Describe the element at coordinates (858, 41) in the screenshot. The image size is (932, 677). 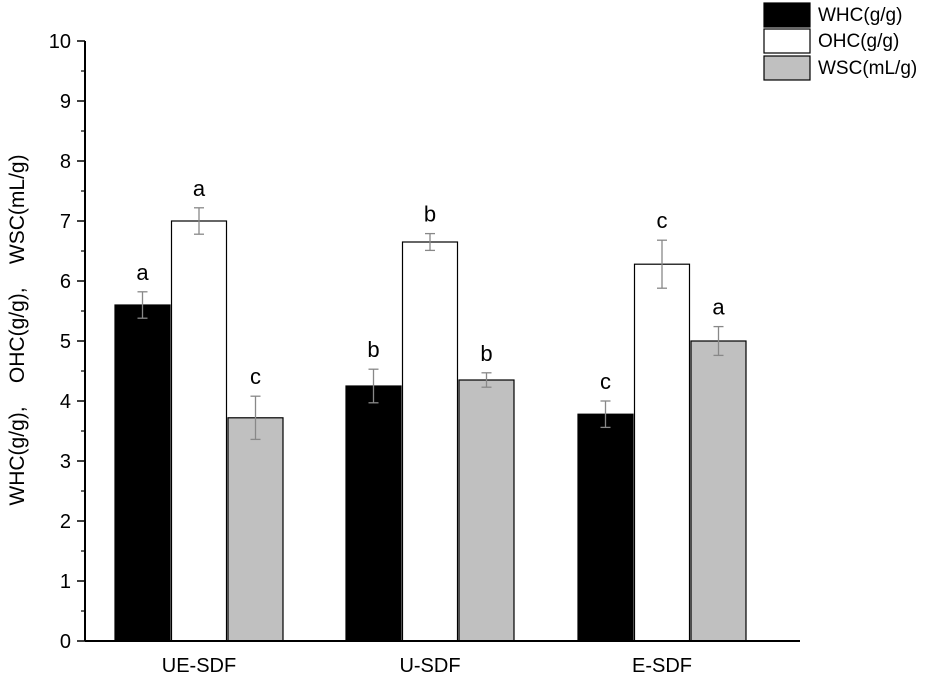
I see `legend-label: OHC(g/g)` at that location.